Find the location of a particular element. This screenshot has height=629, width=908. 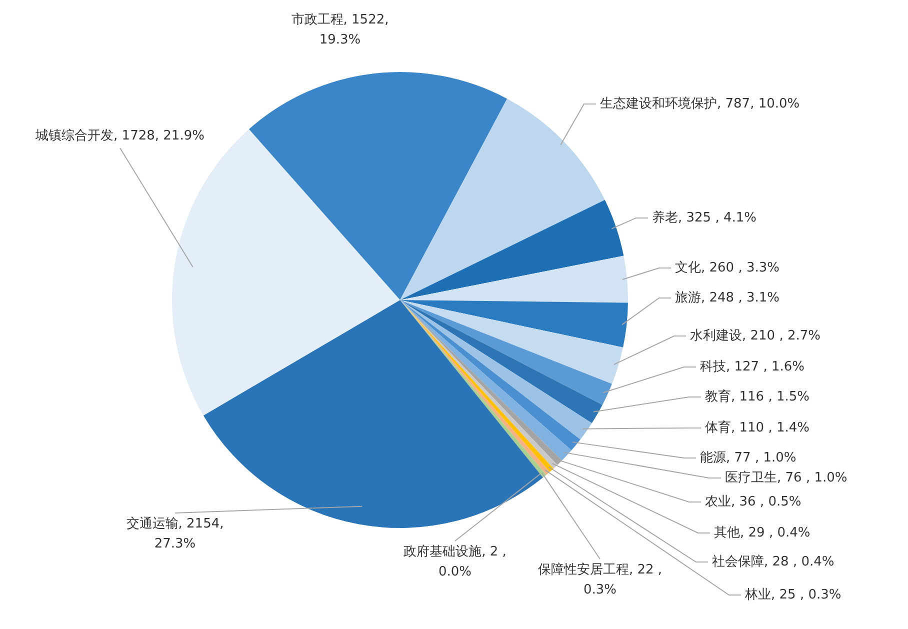

slice-label: 养老, 325 , 4.1% is located at coordinates (704, 217).